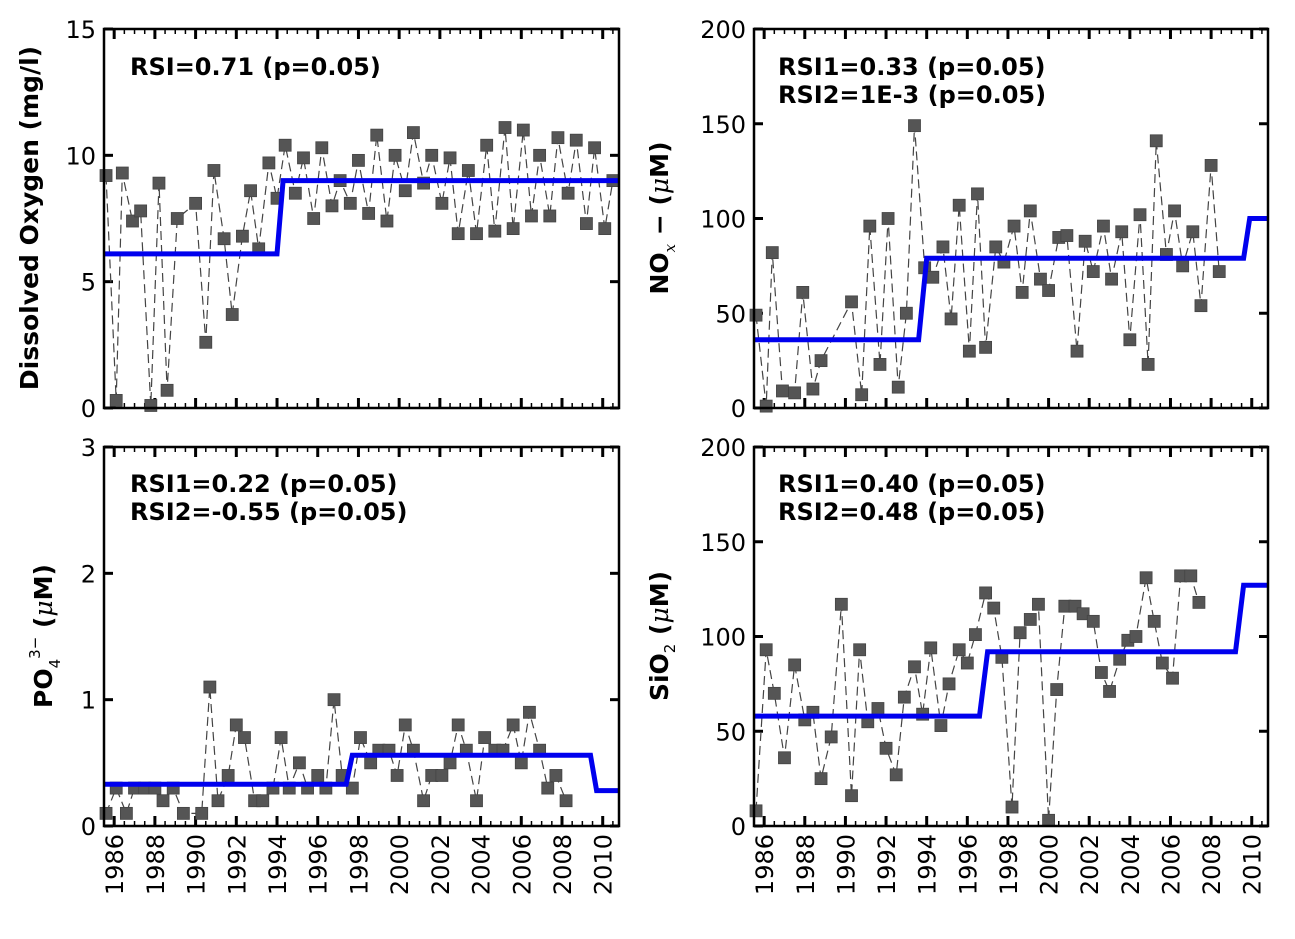  Describe the element at coordinates (723, 543) in the screenshot. I see `sio2-ytick-label: 150` at that location.